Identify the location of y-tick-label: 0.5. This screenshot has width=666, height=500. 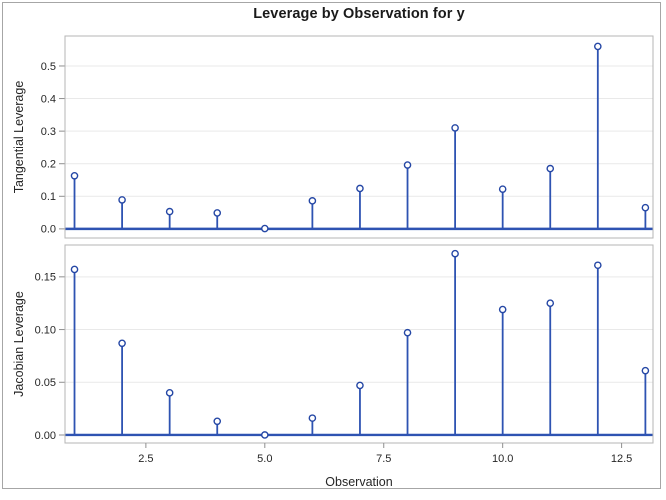
(48, 67).